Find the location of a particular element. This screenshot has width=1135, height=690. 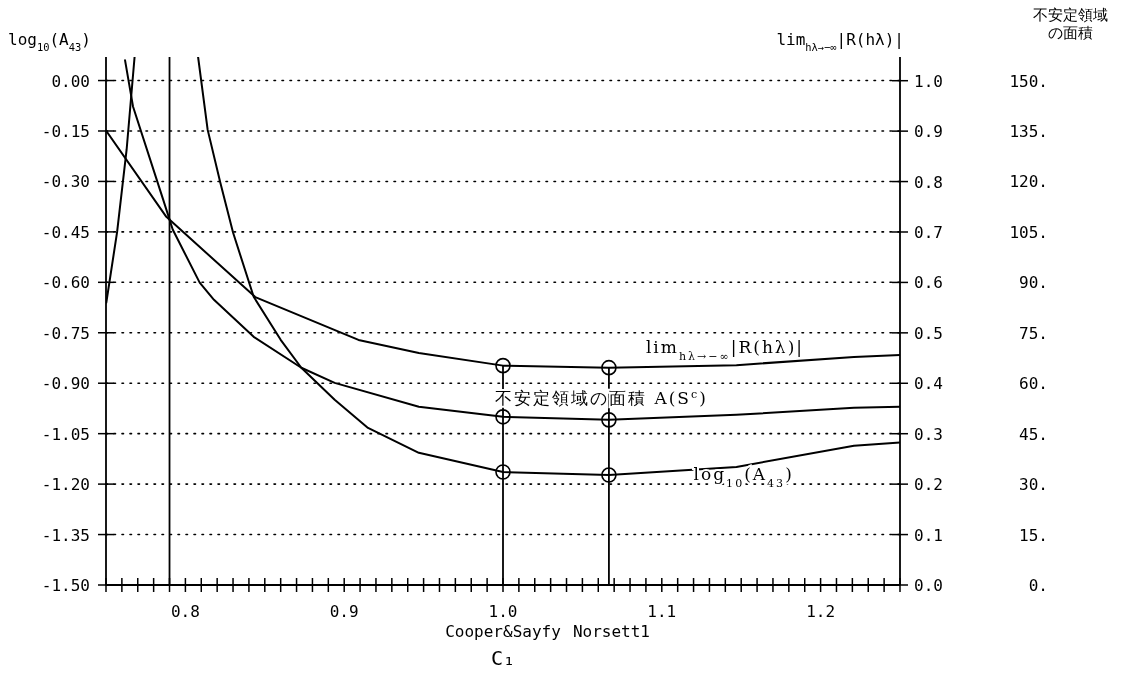

ylabel: log$_{10}$(A$_{43}$) is located at coordinates (49, 41).